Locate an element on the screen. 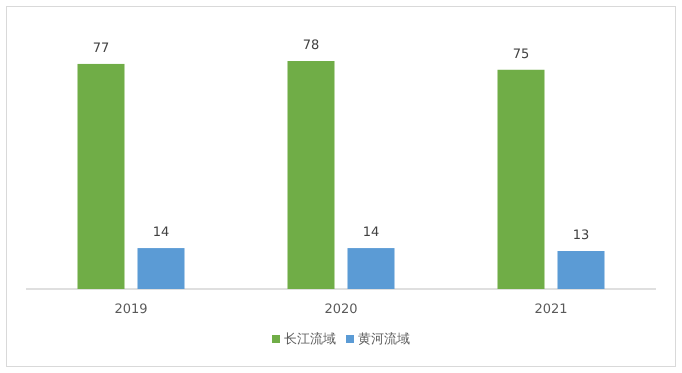  data-label: 13 is located at coordinates (581, 235).